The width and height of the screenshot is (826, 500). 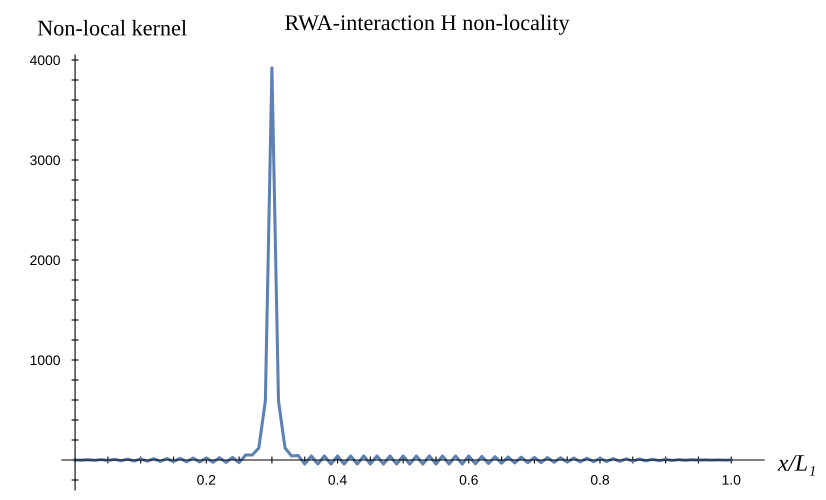 I want to click on chart-title: RWA-interaction H non-locality, so click(x=427, y=24).